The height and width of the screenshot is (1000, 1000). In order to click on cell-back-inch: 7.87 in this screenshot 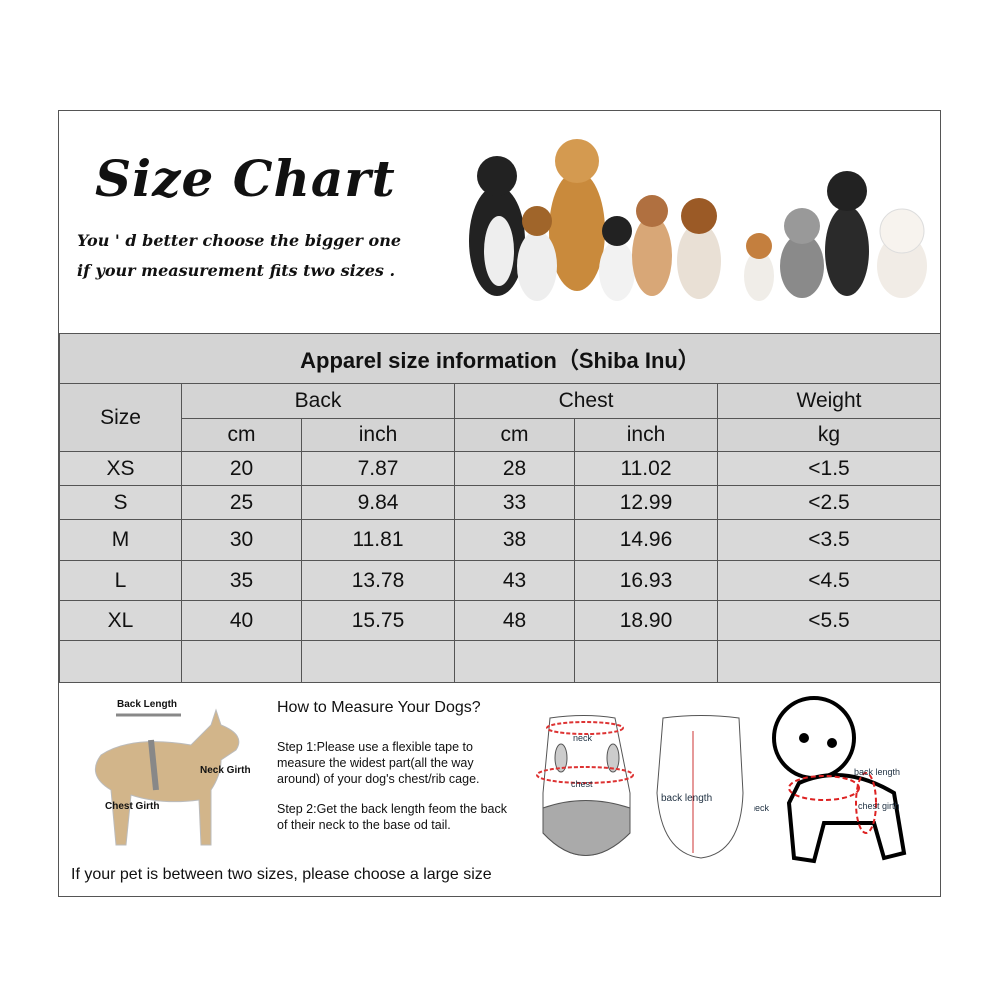, I will do `click(378, 468)`.